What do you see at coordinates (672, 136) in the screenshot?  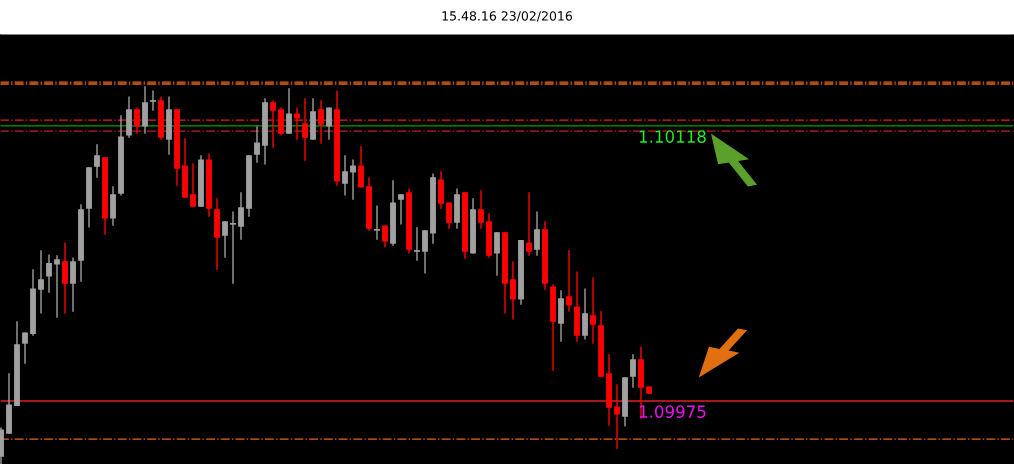 I see `annotation: 1.10118` at bounding box center [672, 136].